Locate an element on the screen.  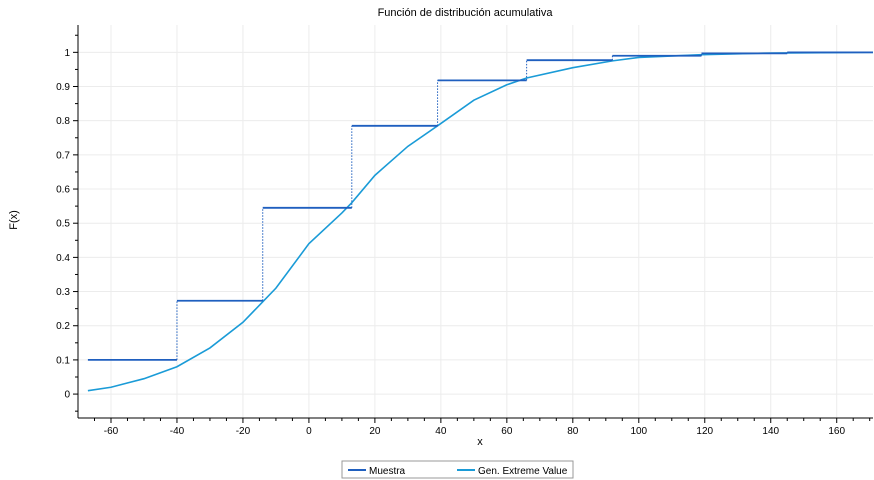
x-tick-label: 40 is located at coordinates (441, 431).